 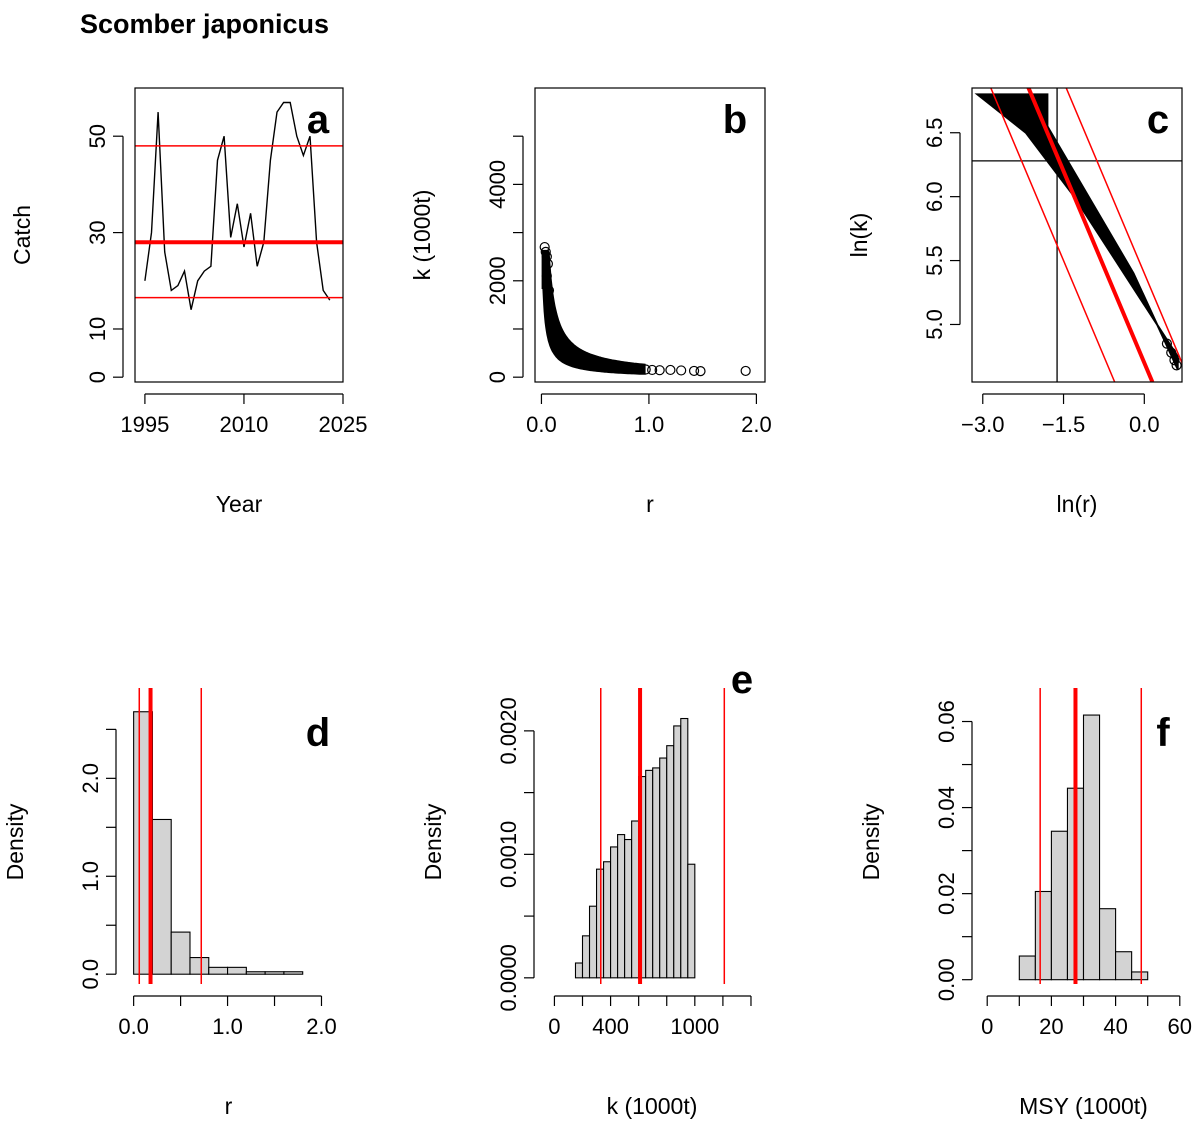 What do you see at coordinates (554, 1026) in the screenshot?
I see `x-tick-label: 0` at bounding box center [554, 1026].